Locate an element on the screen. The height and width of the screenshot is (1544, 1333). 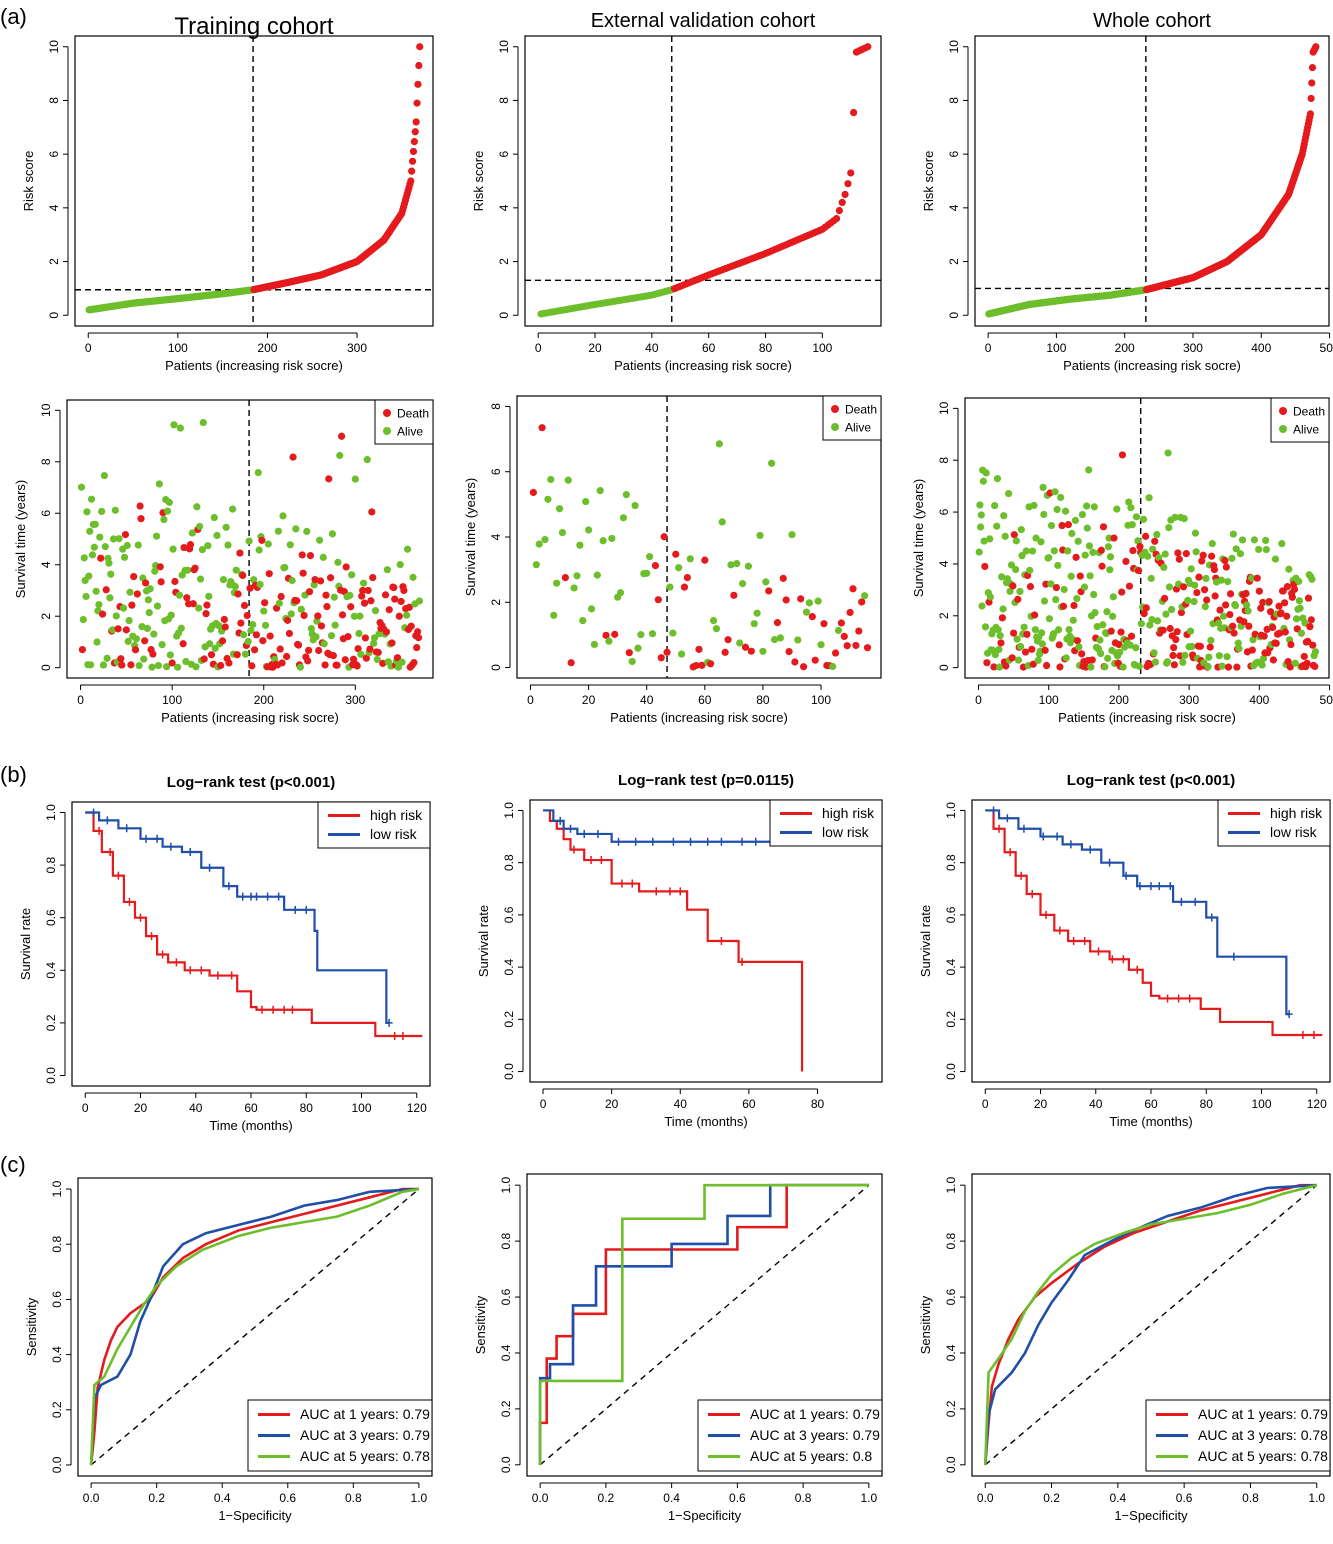
x-tick-label: 500 is located at coordinates (1326, 348).